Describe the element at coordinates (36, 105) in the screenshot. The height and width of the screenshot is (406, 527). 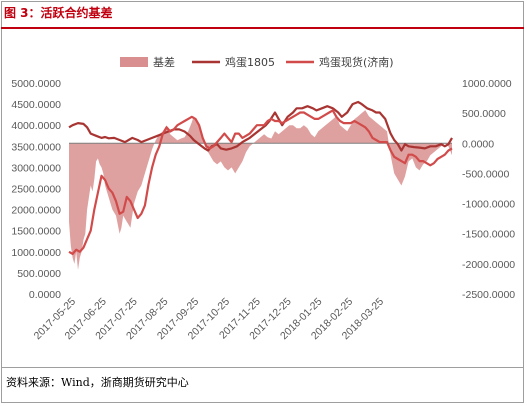
I see `left-axis-tick-label: 4500.0000` at that location.